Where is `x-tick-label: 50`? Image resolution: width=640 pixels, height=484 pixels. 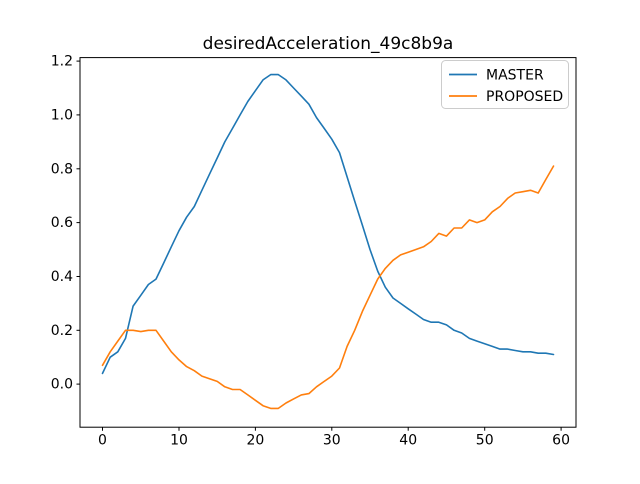 x-tick-label: 50 is located at coordinates (485, 441).